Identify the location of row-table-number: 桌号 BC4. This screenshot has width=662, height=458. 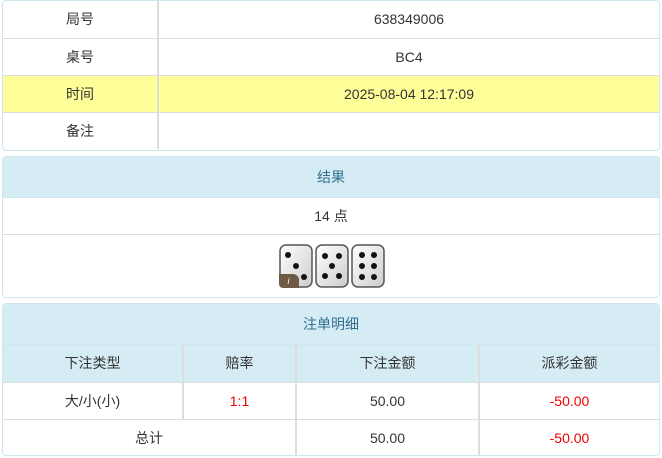
(331, 57).